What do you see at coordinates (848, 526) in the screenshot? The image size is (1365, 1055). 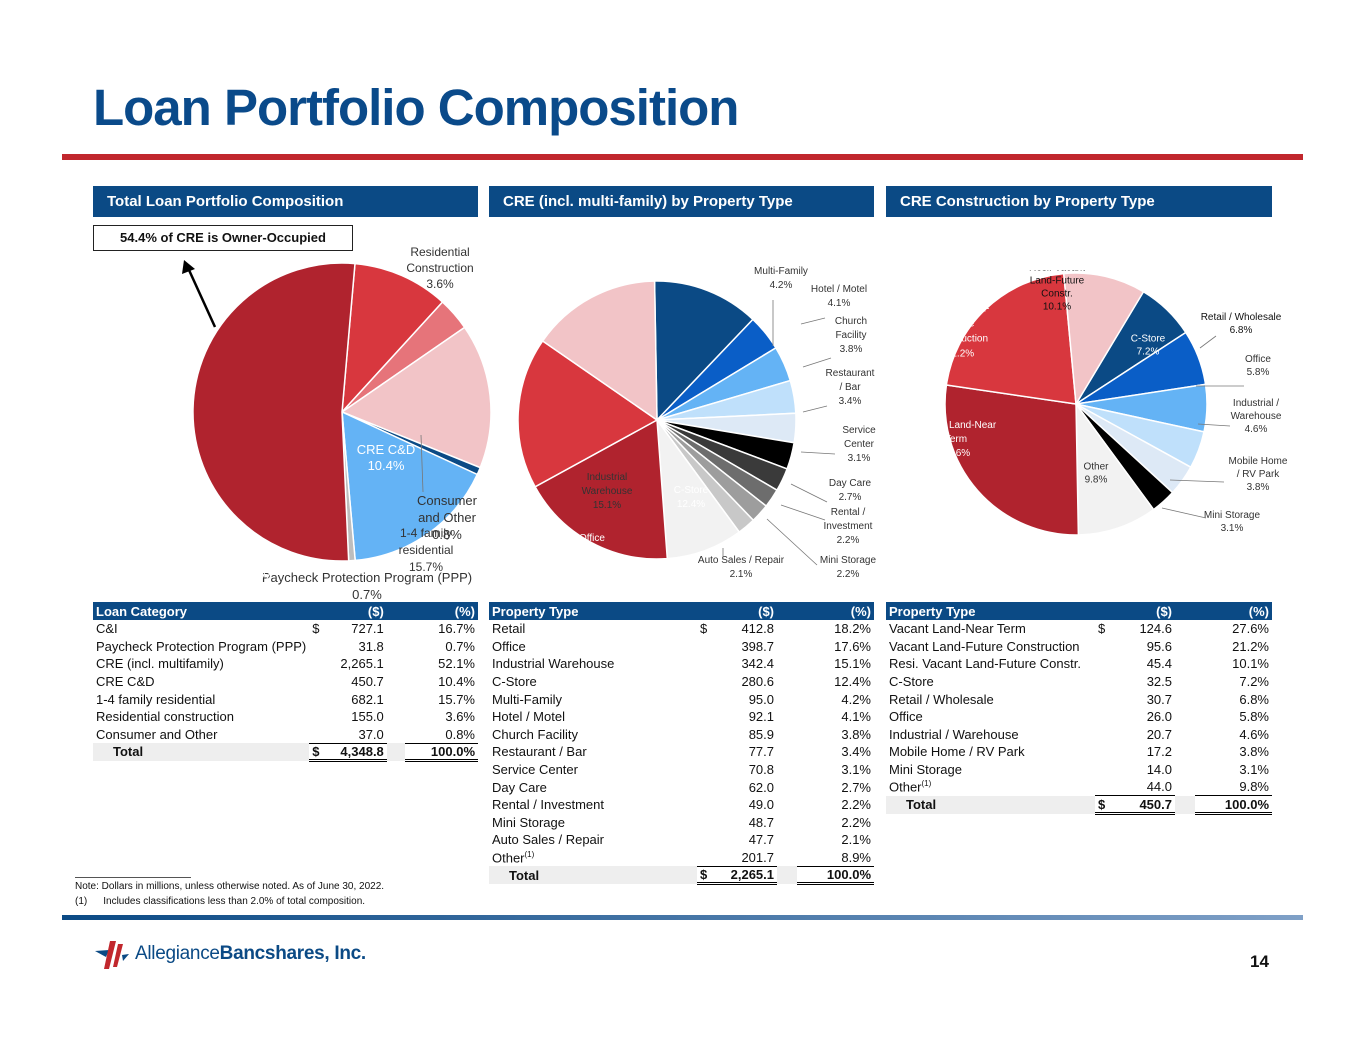 I see `slice-label-rental-investment: Rental / Investment 2.2%` at bounding box center [848, 526].